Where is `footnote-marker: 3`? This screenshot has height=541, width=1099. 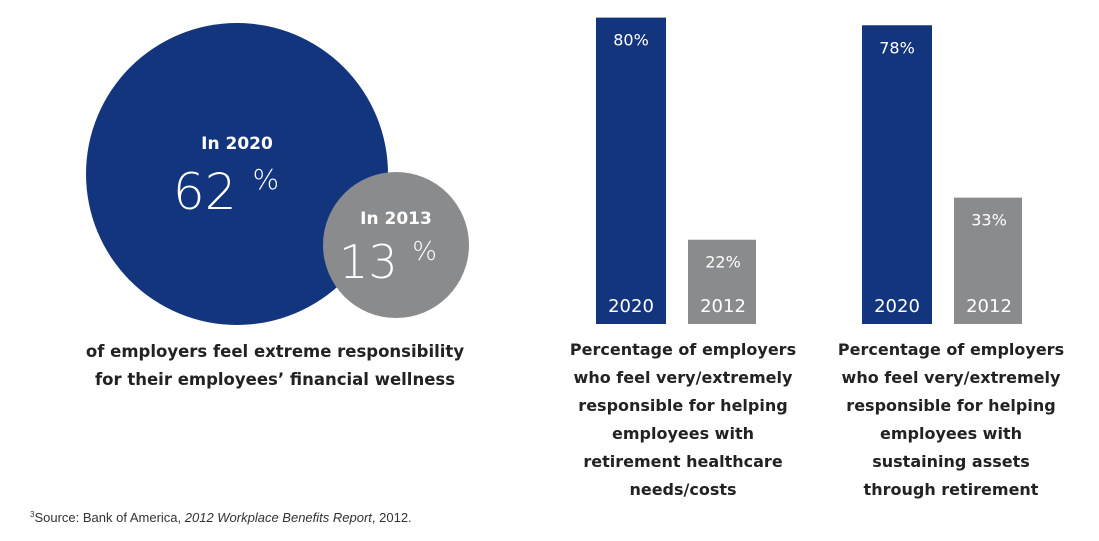 footnote-marker: 3 is located at coordinates (32, 514).